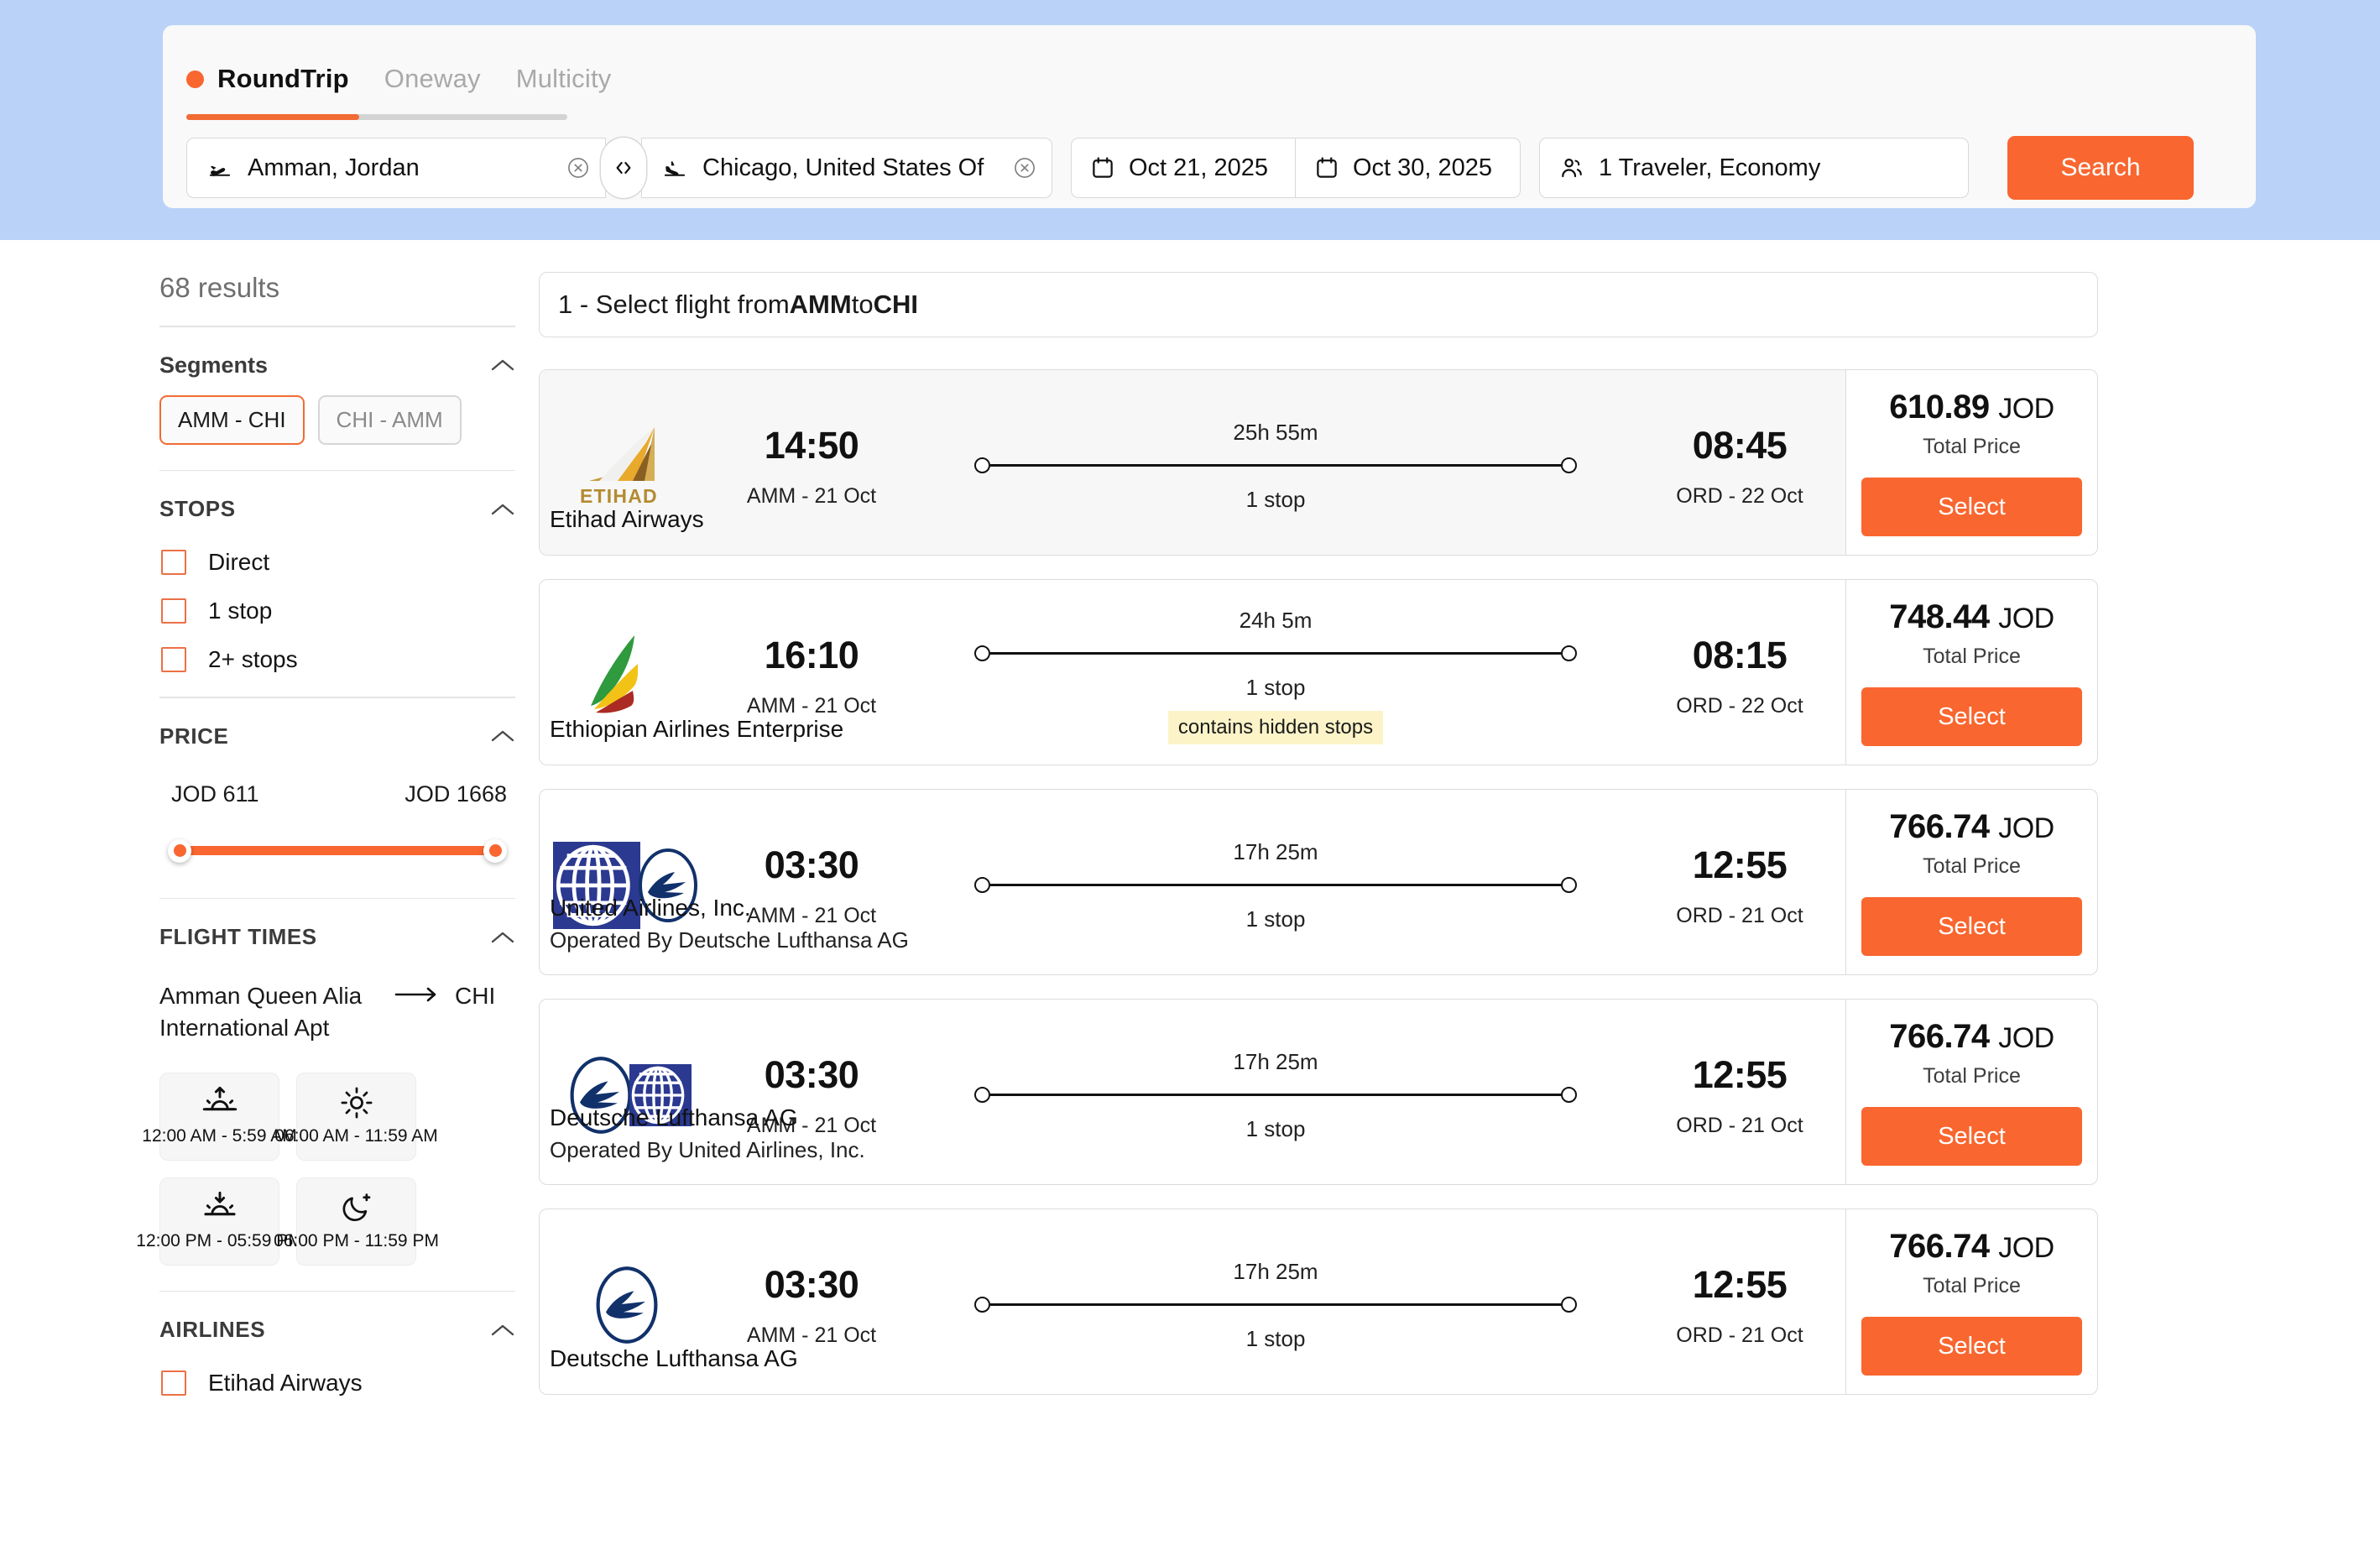 This screenshot has height=1561, width=2380. I want to click on airlines-section-header: AIRLINES, so click(337, 1326).